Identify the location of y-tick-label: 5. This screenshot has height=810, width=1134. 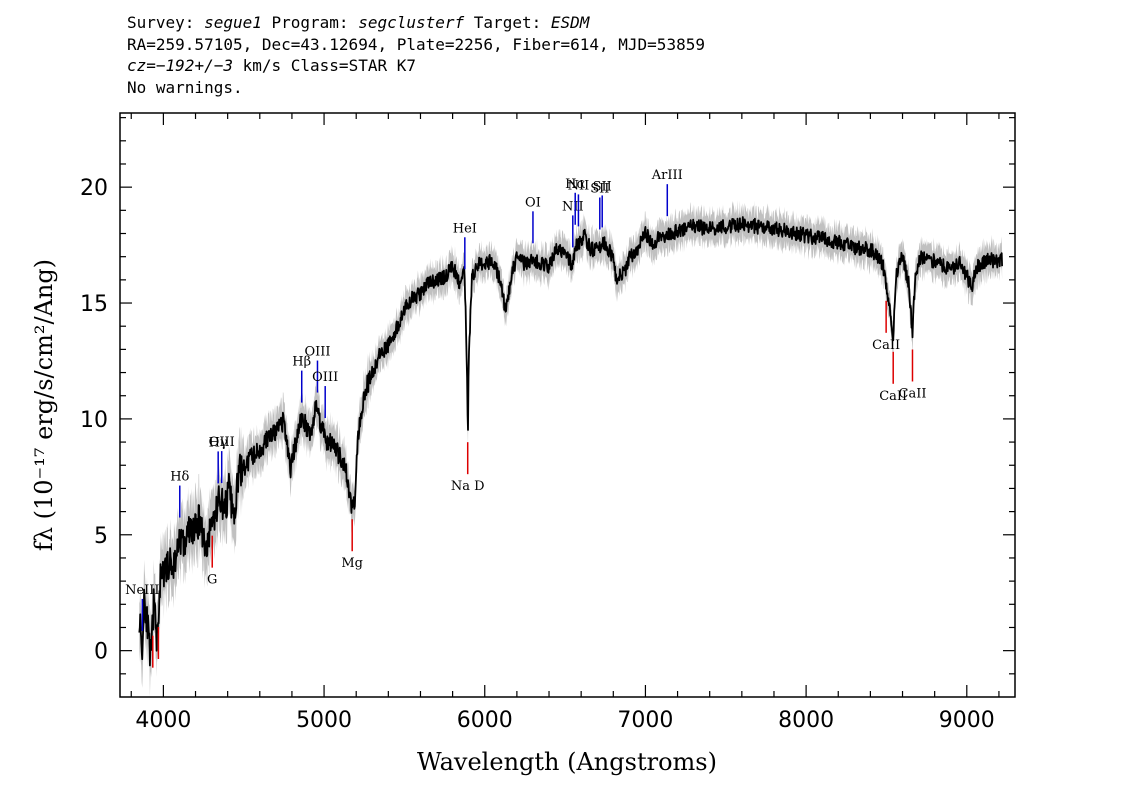
(101, 536).